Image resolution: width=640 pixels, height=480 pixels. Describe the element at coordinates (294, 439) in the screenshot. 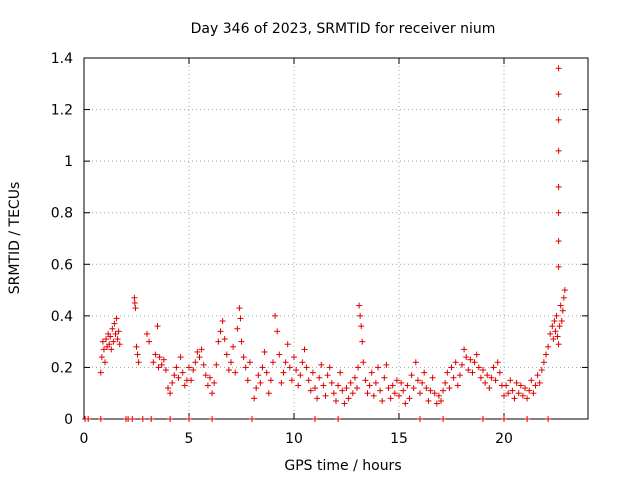

I see `x-tick-label: 10` at that location.